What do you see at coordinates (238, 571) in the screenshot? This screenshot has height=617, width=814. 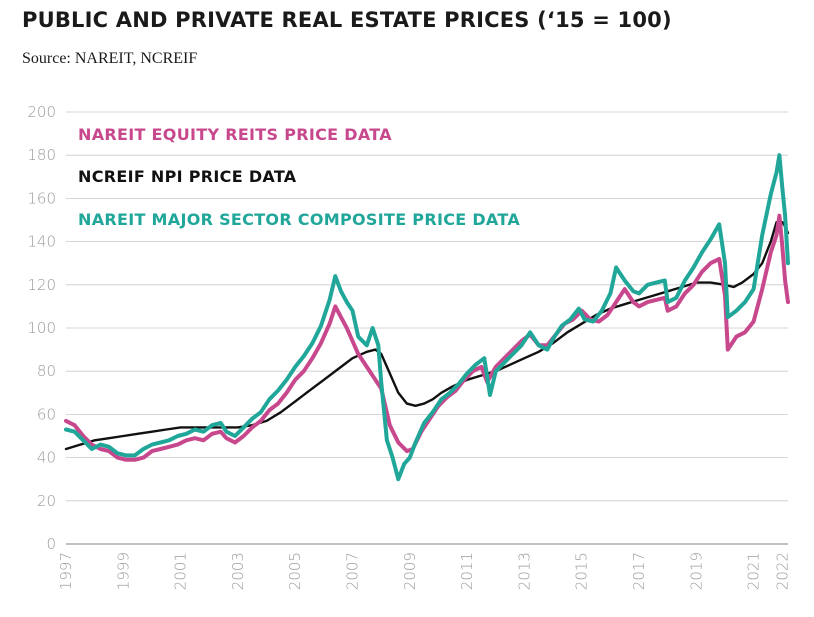 I see `x-tick-label: 2003` at bounding box center [238, 571].